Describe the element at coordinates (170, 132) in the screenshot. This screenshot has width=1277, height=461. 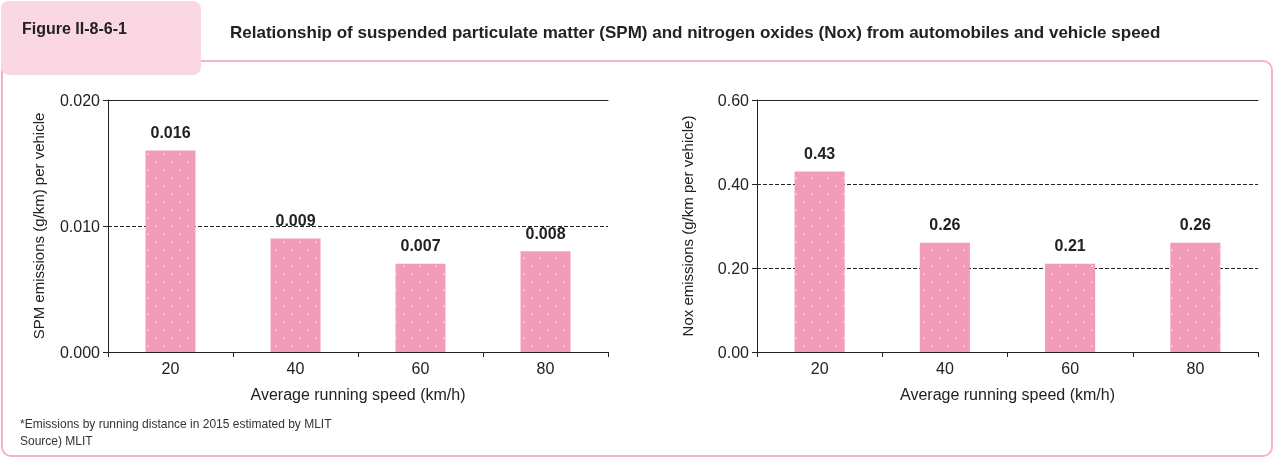
I see `data-label: 0.016` at that location.